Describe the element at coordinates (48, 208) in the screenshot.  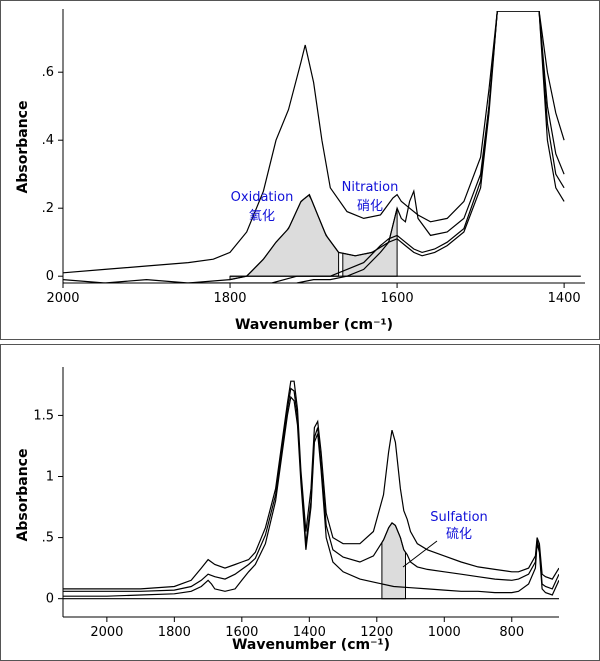
I see `y-tick-label: .2` at that location.